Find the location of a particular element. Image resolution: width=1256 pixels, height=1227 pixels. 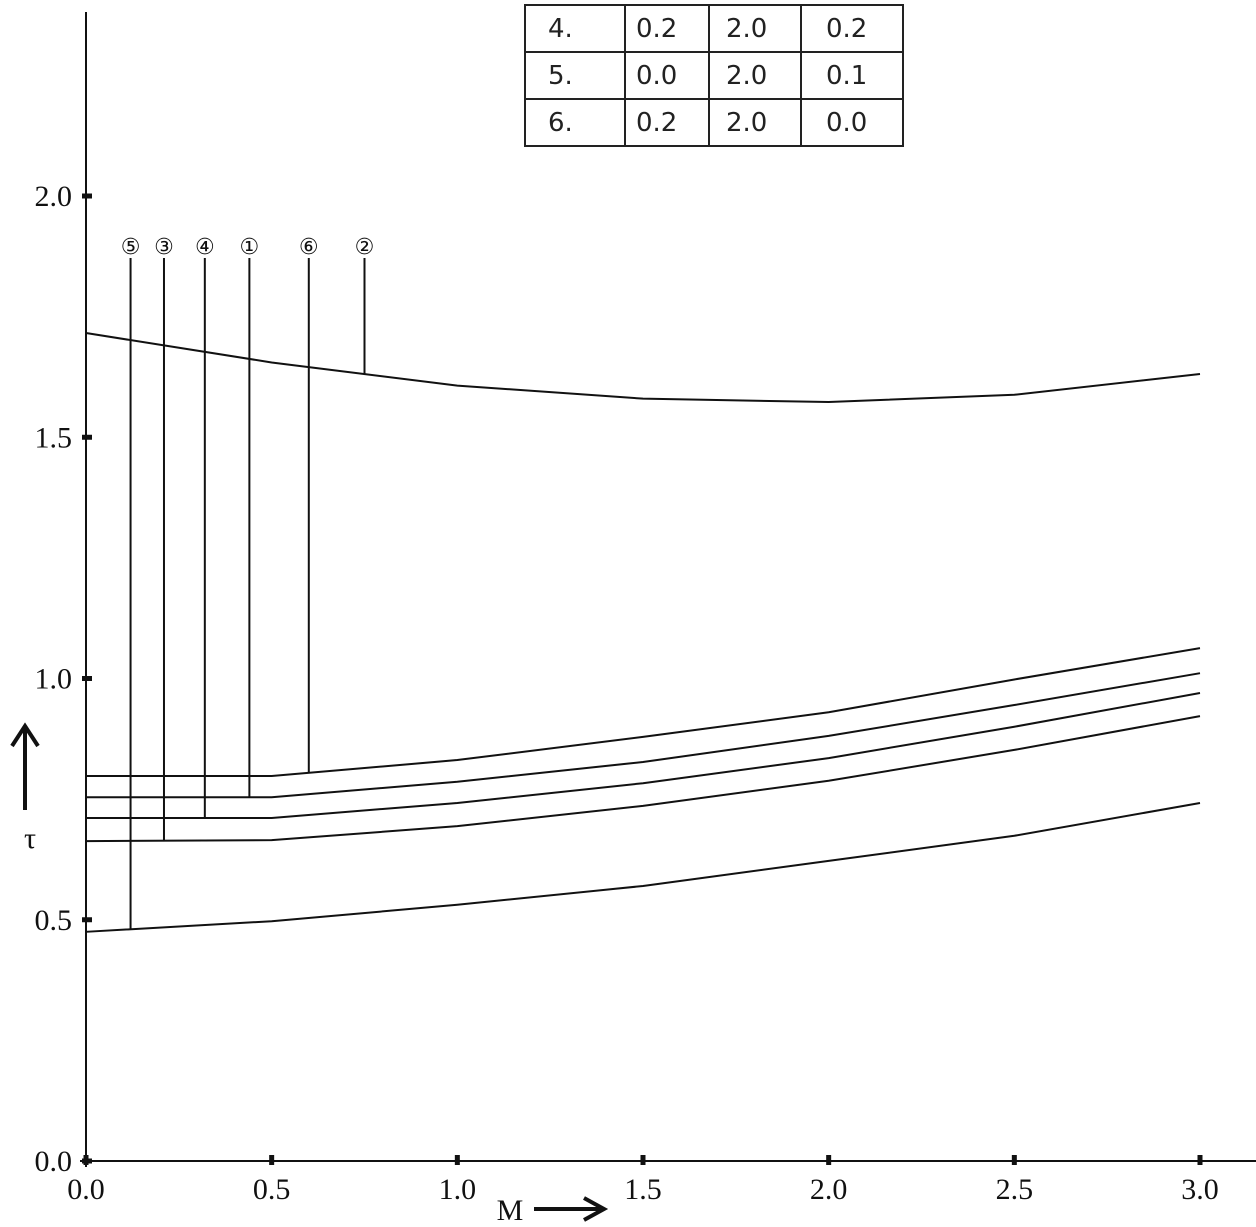

x-arrow is located at coordinates (571, 1209).